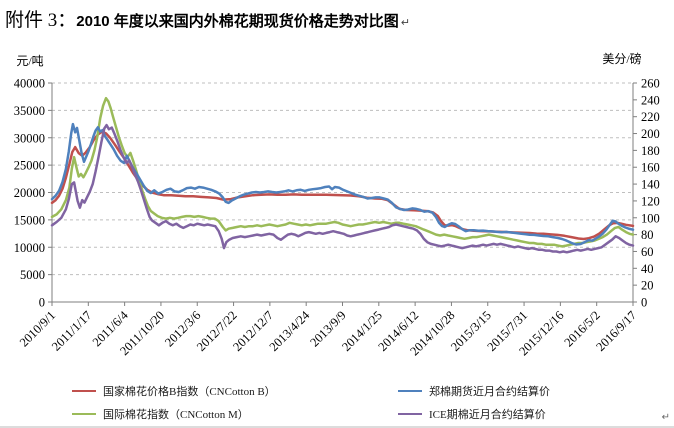  What do you see at coordinates (84, 413) in the screenshot?
I see `legend-line-swatch-green` at bounding box center [84, 413].